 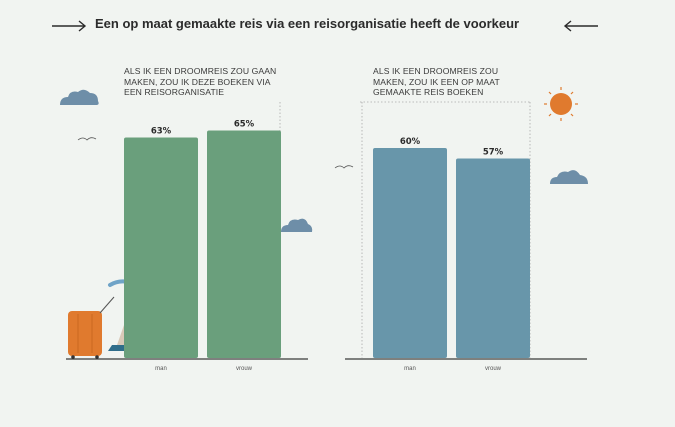 What do you see at coordinates (493, 153) in the screenshot?
I see `chart-2-value-label-vrouw: 57%` at bounding box center [493, 153].